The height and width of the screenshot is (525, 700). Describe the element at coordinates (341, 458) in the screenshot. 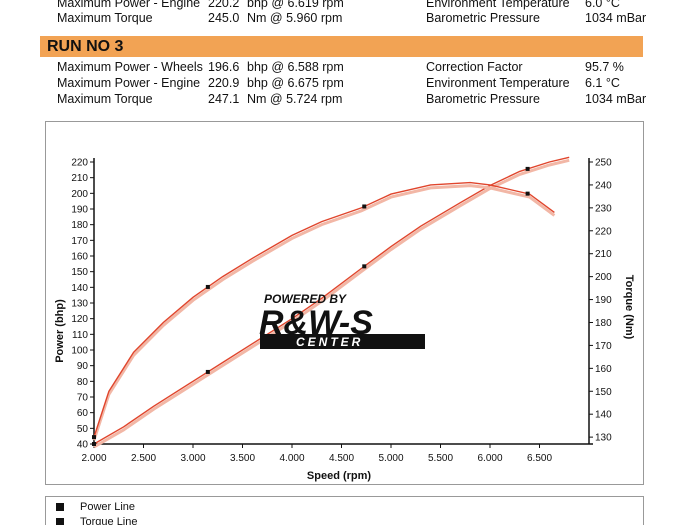

I see `x-tick-label: 4.500` at that location.